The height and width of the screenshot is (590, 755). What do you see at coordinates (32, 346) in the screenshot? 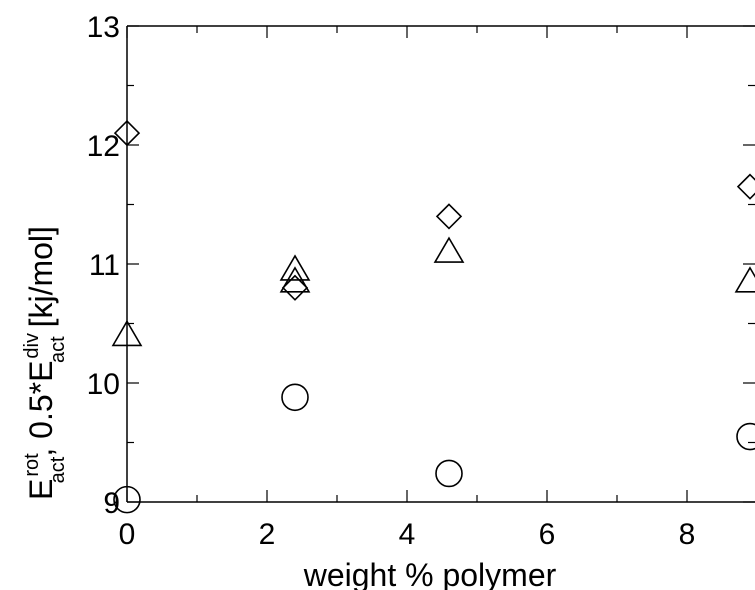
I see `y-label-div-sup: div` at bounding box center [32, 346].